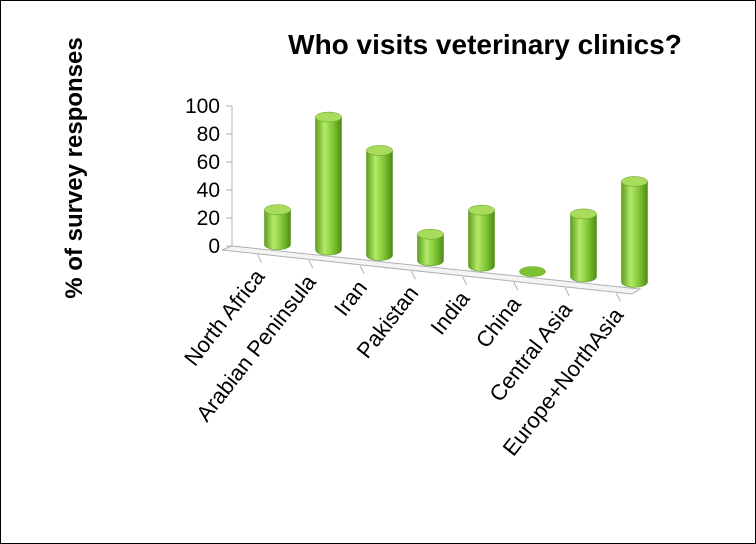 The image size is (756, 544). What do you see at coordinates (499, 321) in the screenshot?
I see `x-tick-label: China` at bounding box center [499, 321].